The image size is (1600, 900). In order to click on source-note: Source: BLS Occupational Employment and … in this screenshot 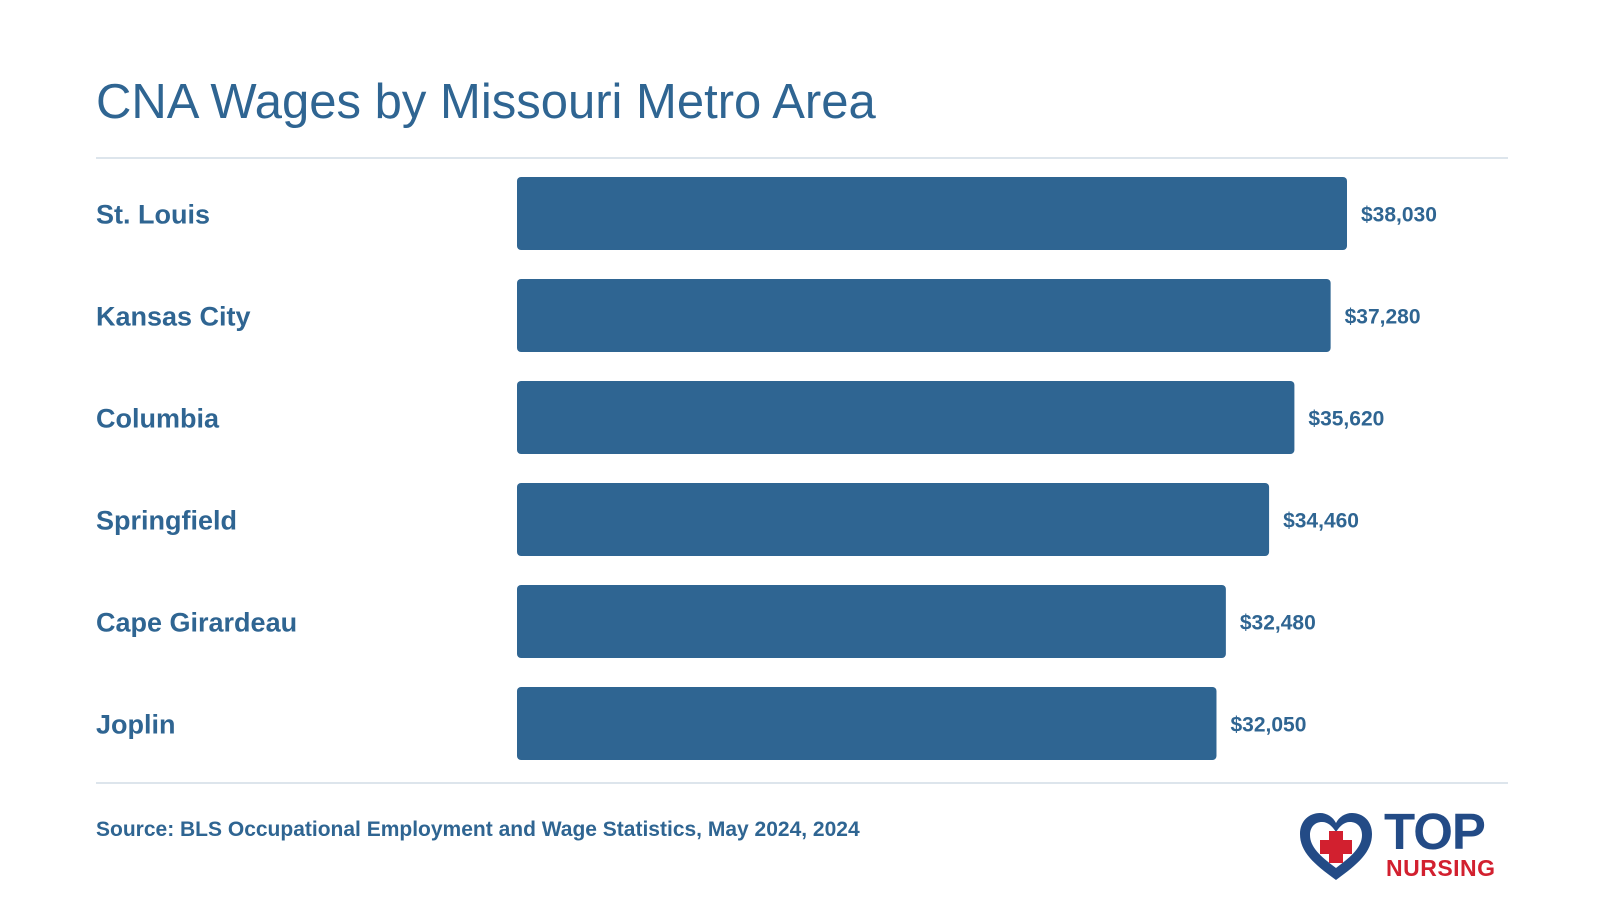, I will do `click(478, 829)`.